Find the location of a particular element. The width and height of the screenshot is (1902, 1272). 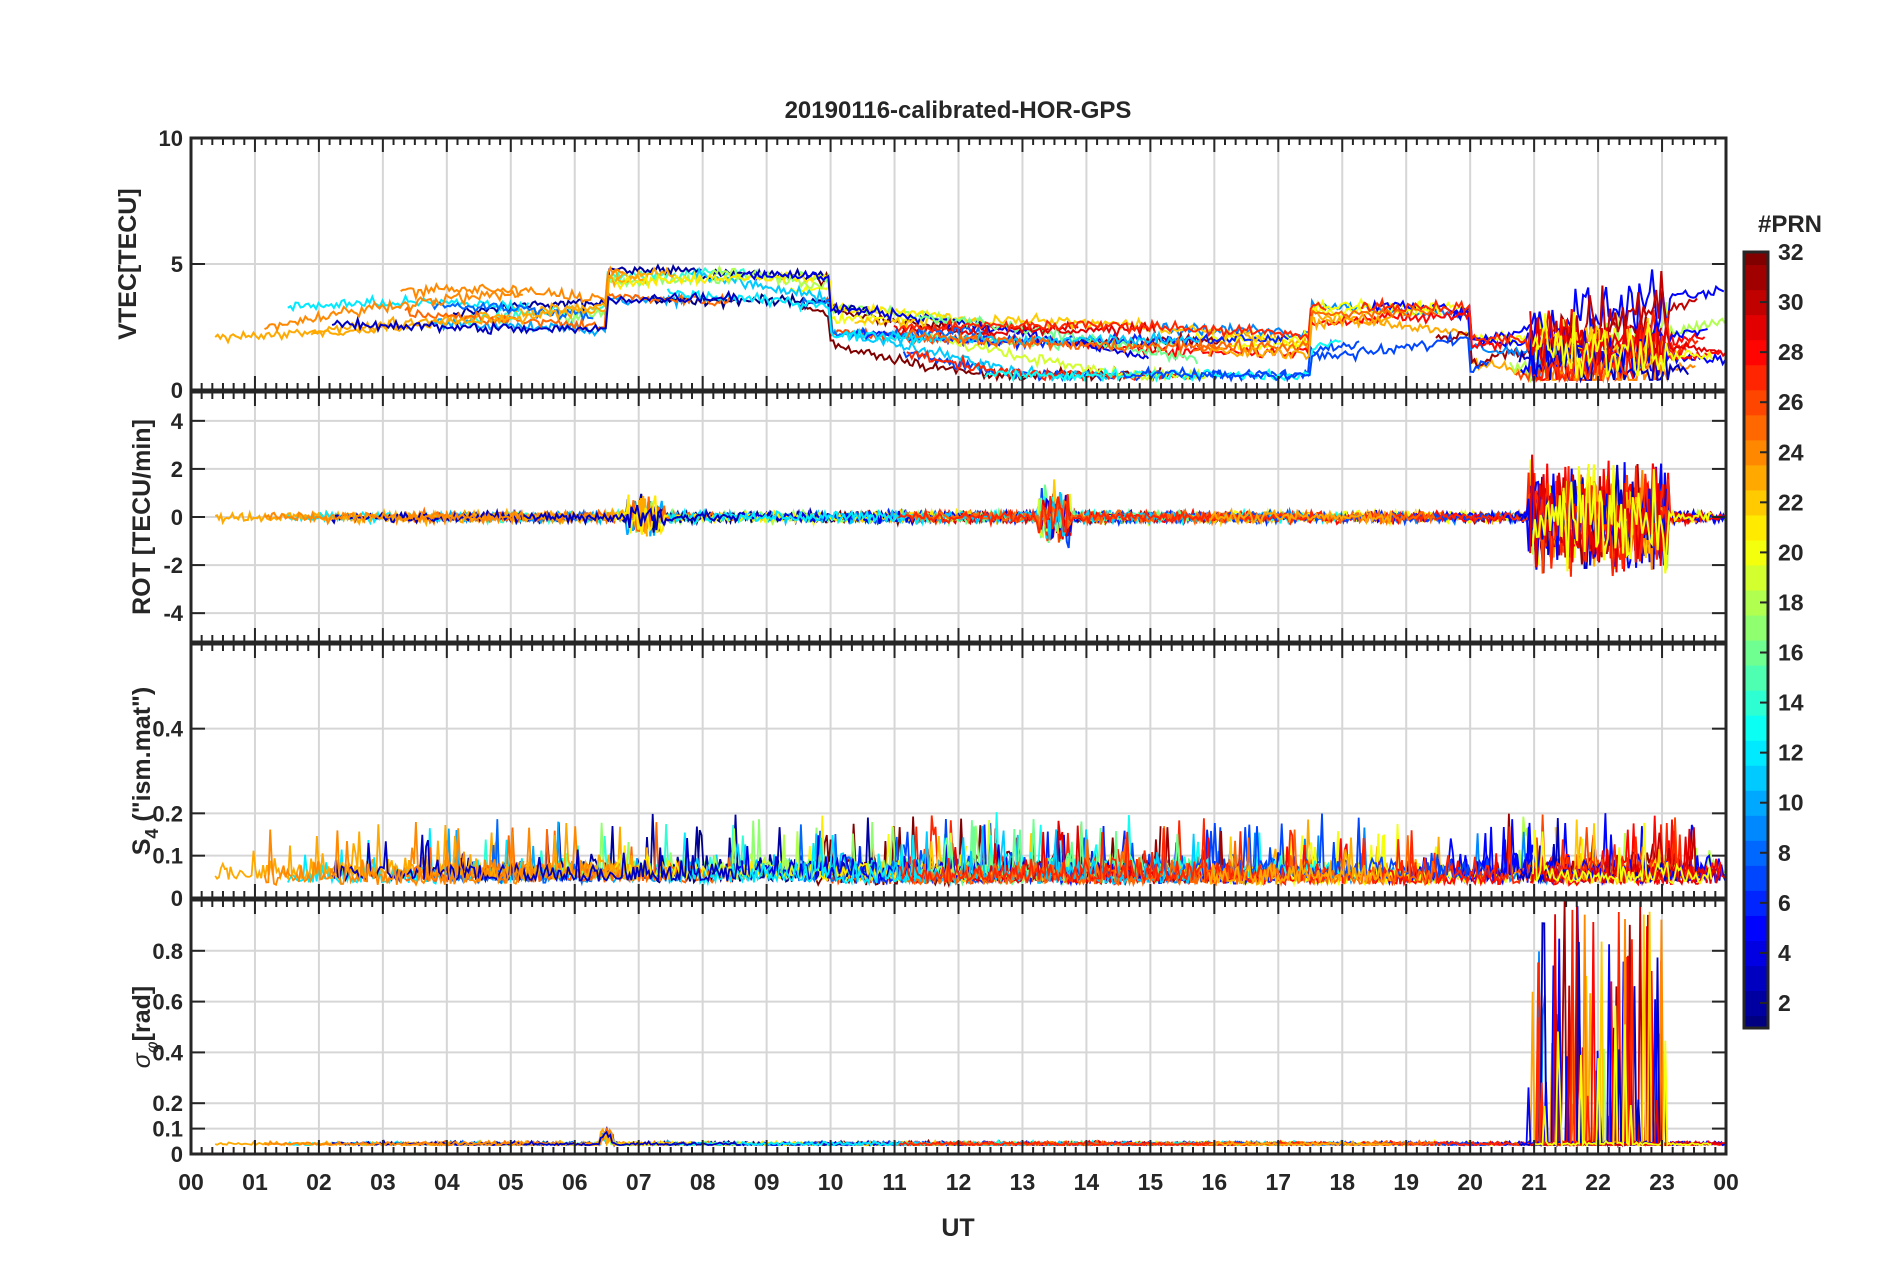

x-tick-label: 05 is located at coordinates (511, 1182).